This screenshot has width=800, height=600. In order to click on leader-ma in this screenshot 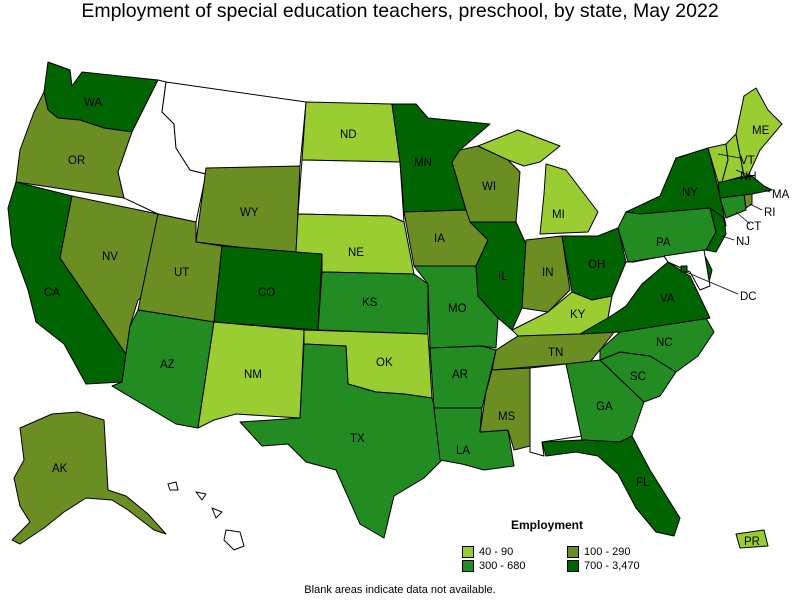, I will do `click(767, 191)`.